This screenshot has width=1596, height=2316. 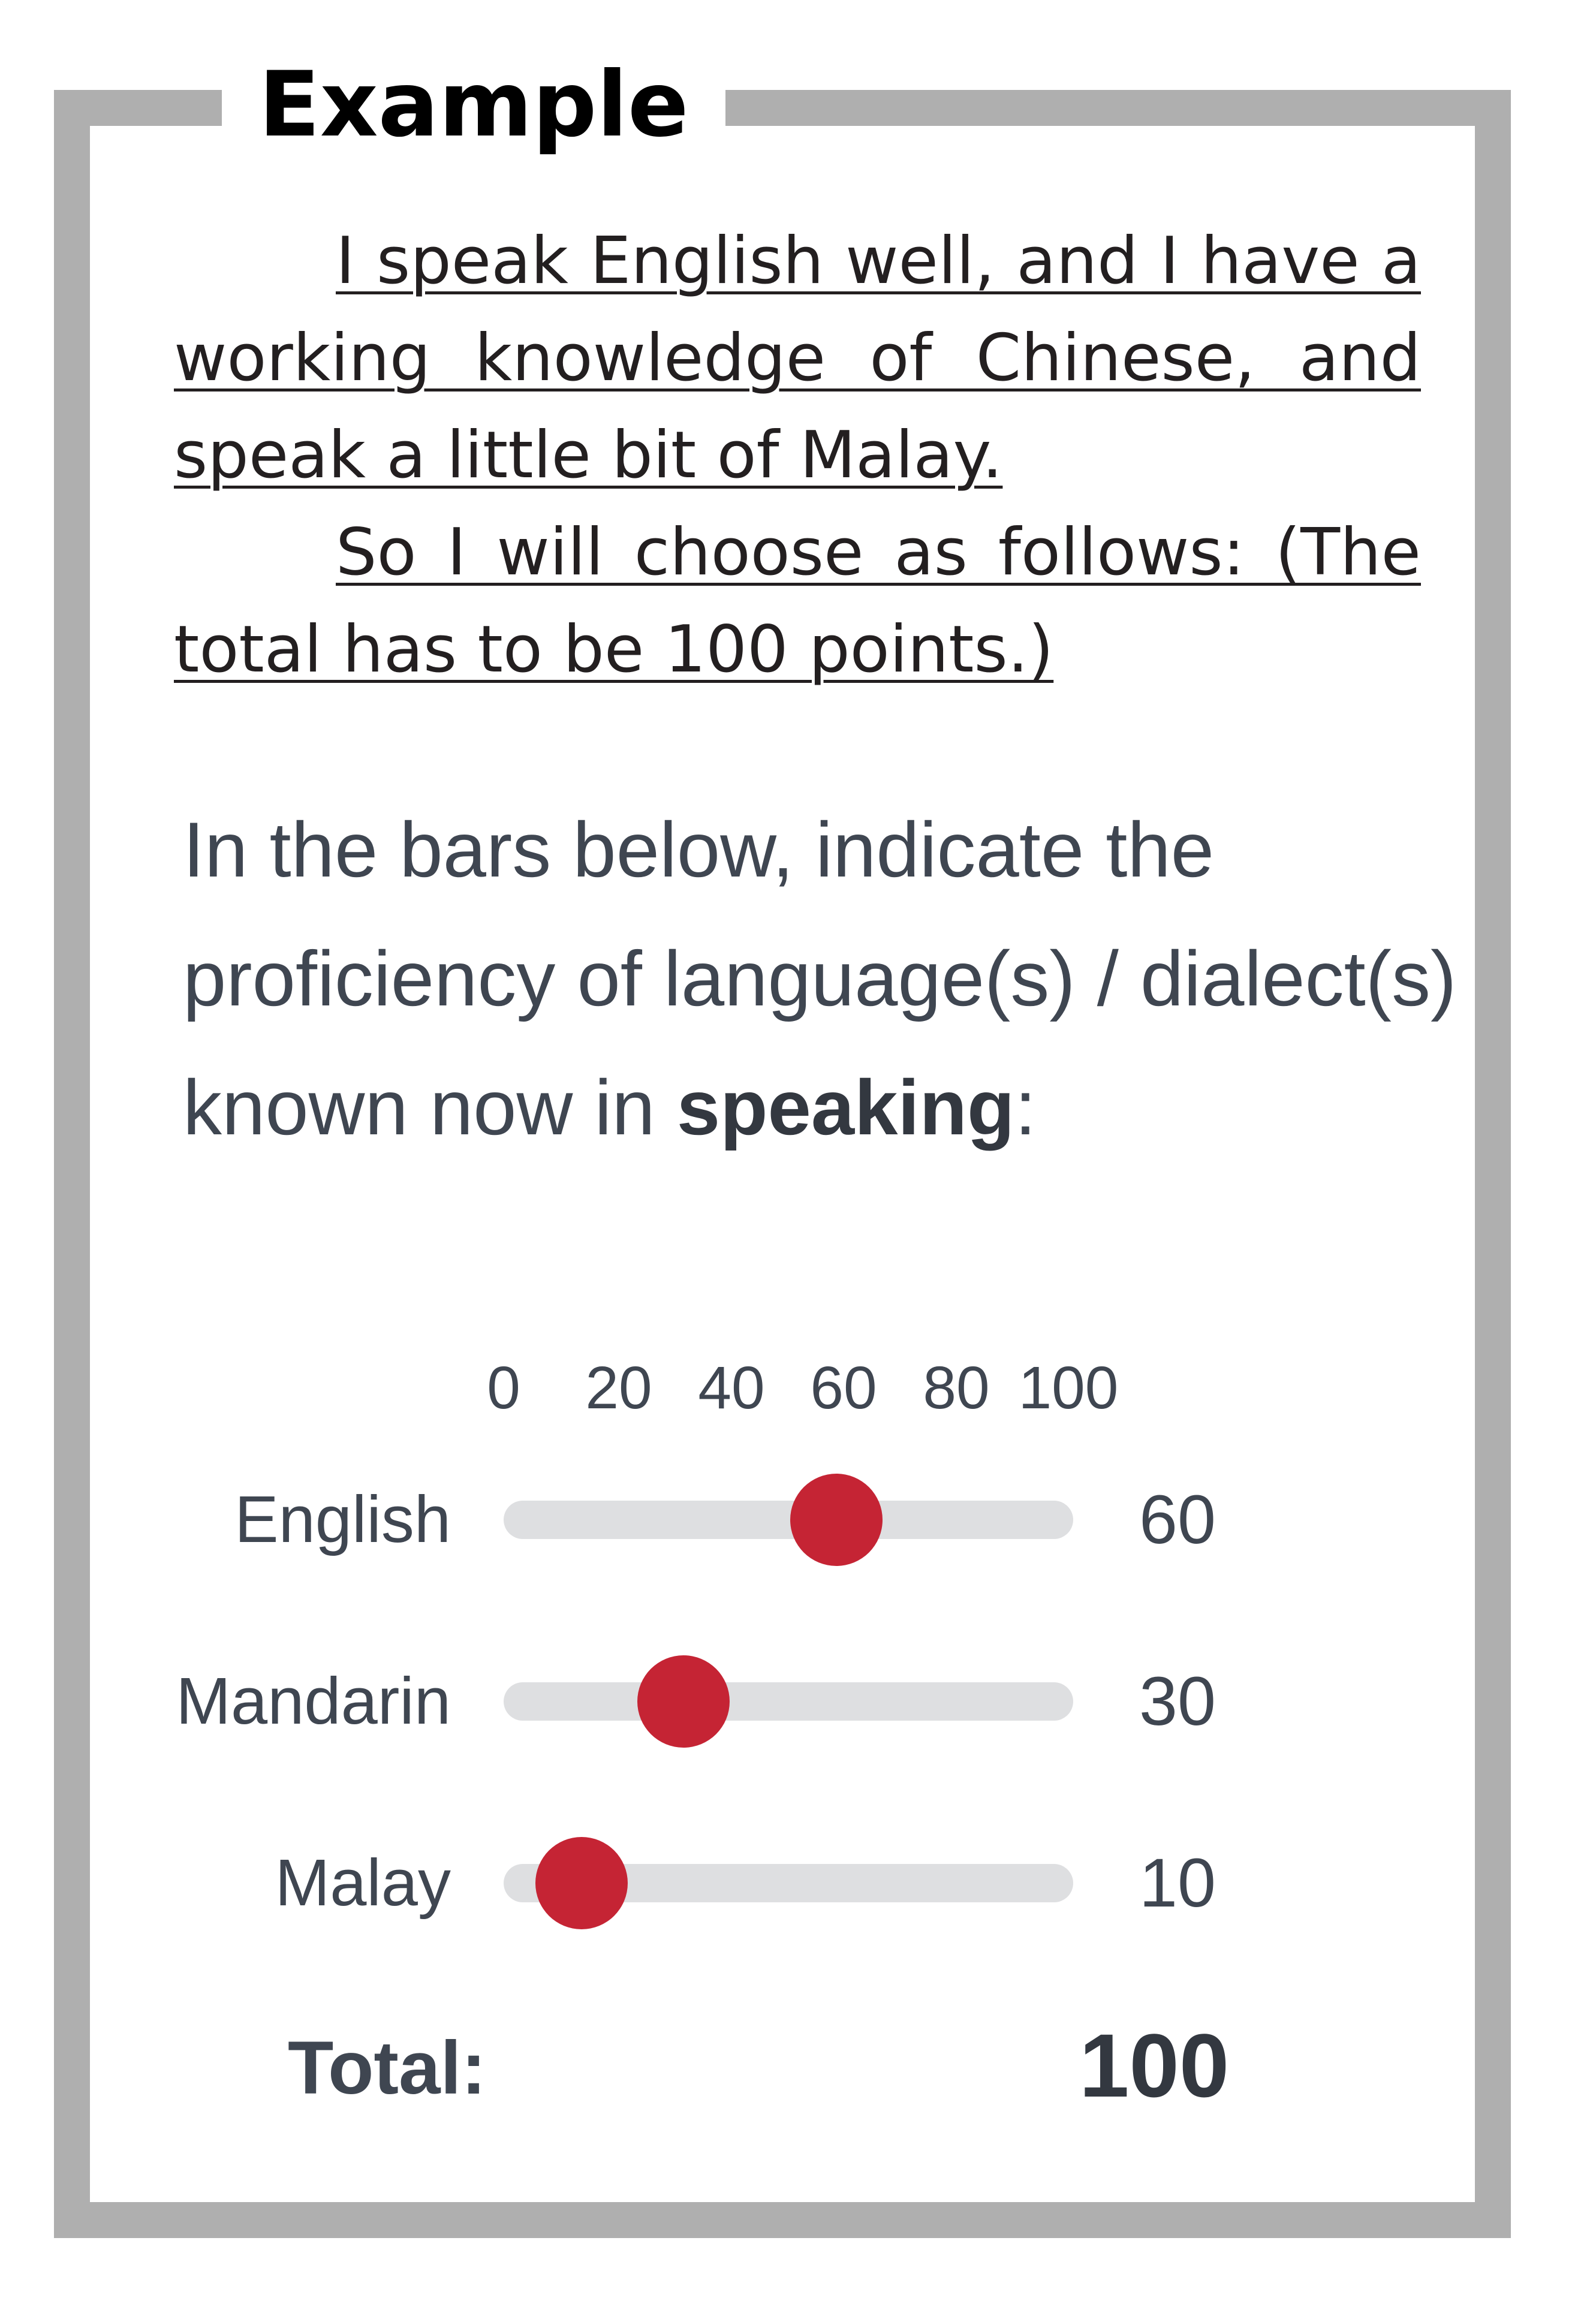 I want to click on slider-row-english: English 60, so click(x=798, y=1520).